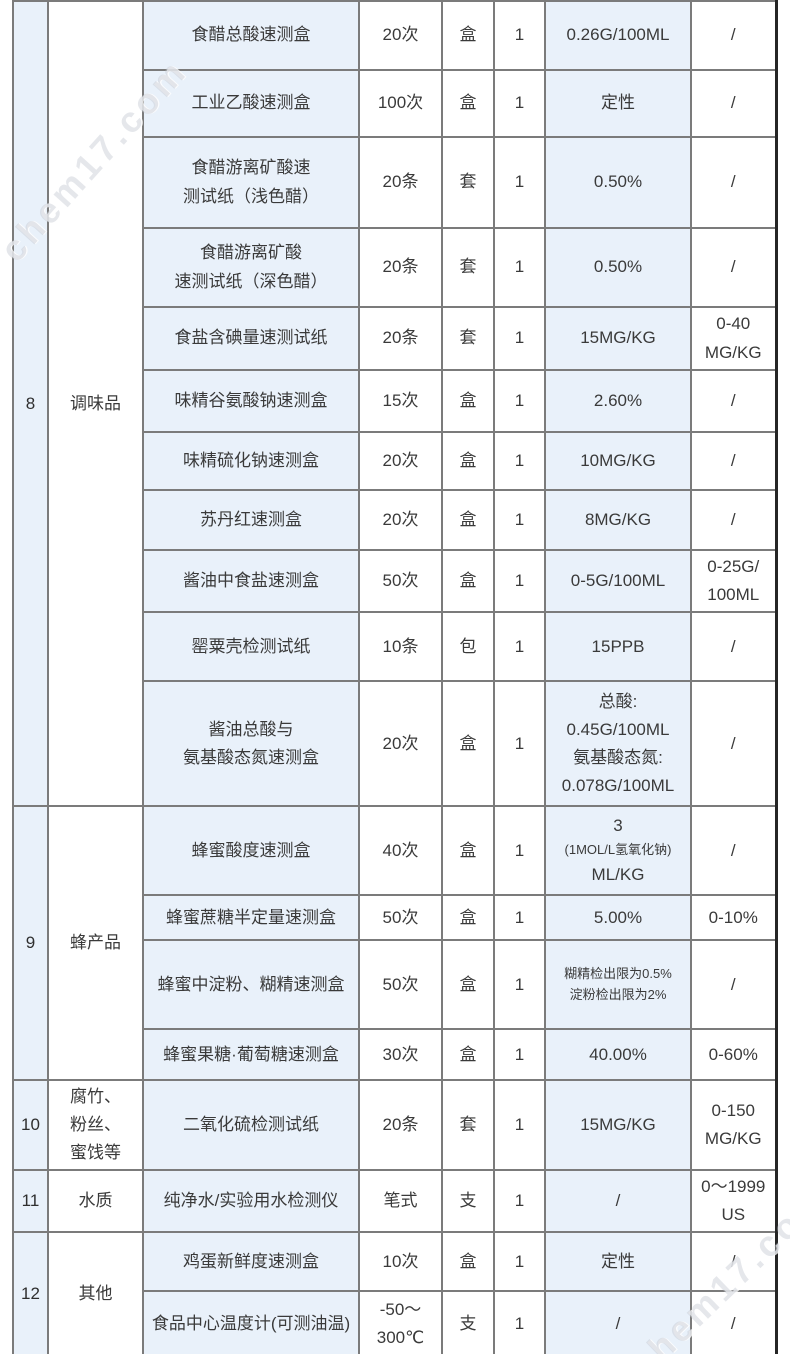  I want to click on detection-value-cell: 2.60%, so click(618, 401).